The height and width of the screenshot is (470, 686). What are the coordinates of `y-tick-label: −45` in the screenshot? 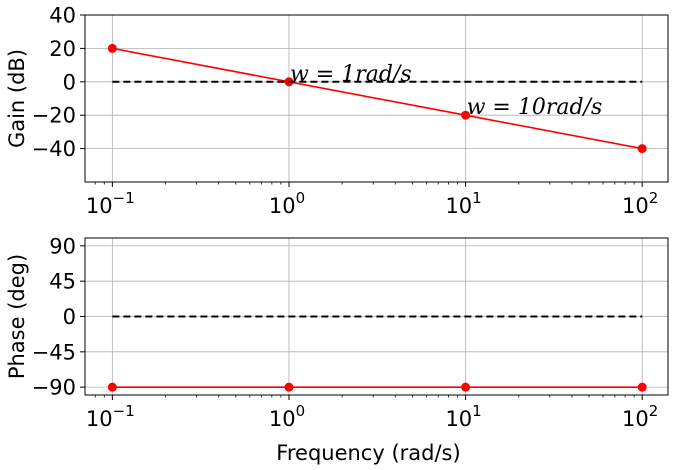 It's located at (54, 352).